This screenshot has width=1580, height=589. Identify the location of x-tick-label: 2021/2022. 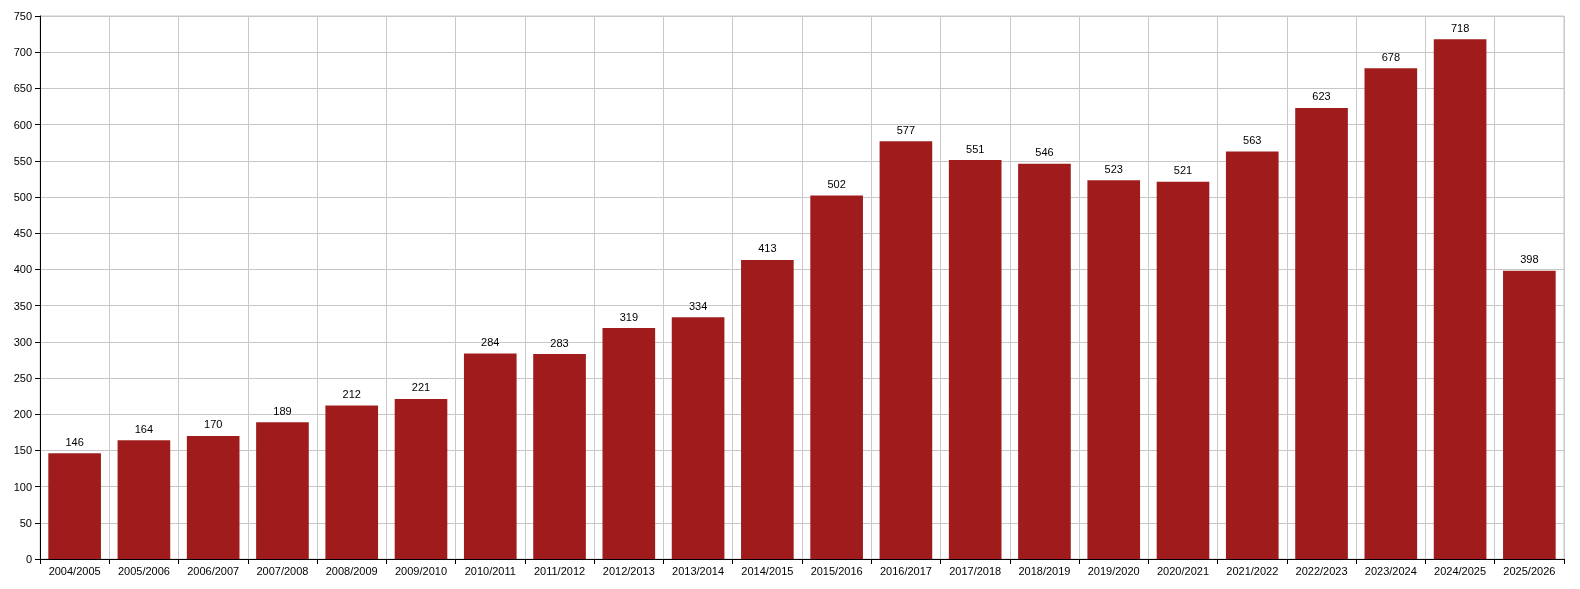
(1252, 570).